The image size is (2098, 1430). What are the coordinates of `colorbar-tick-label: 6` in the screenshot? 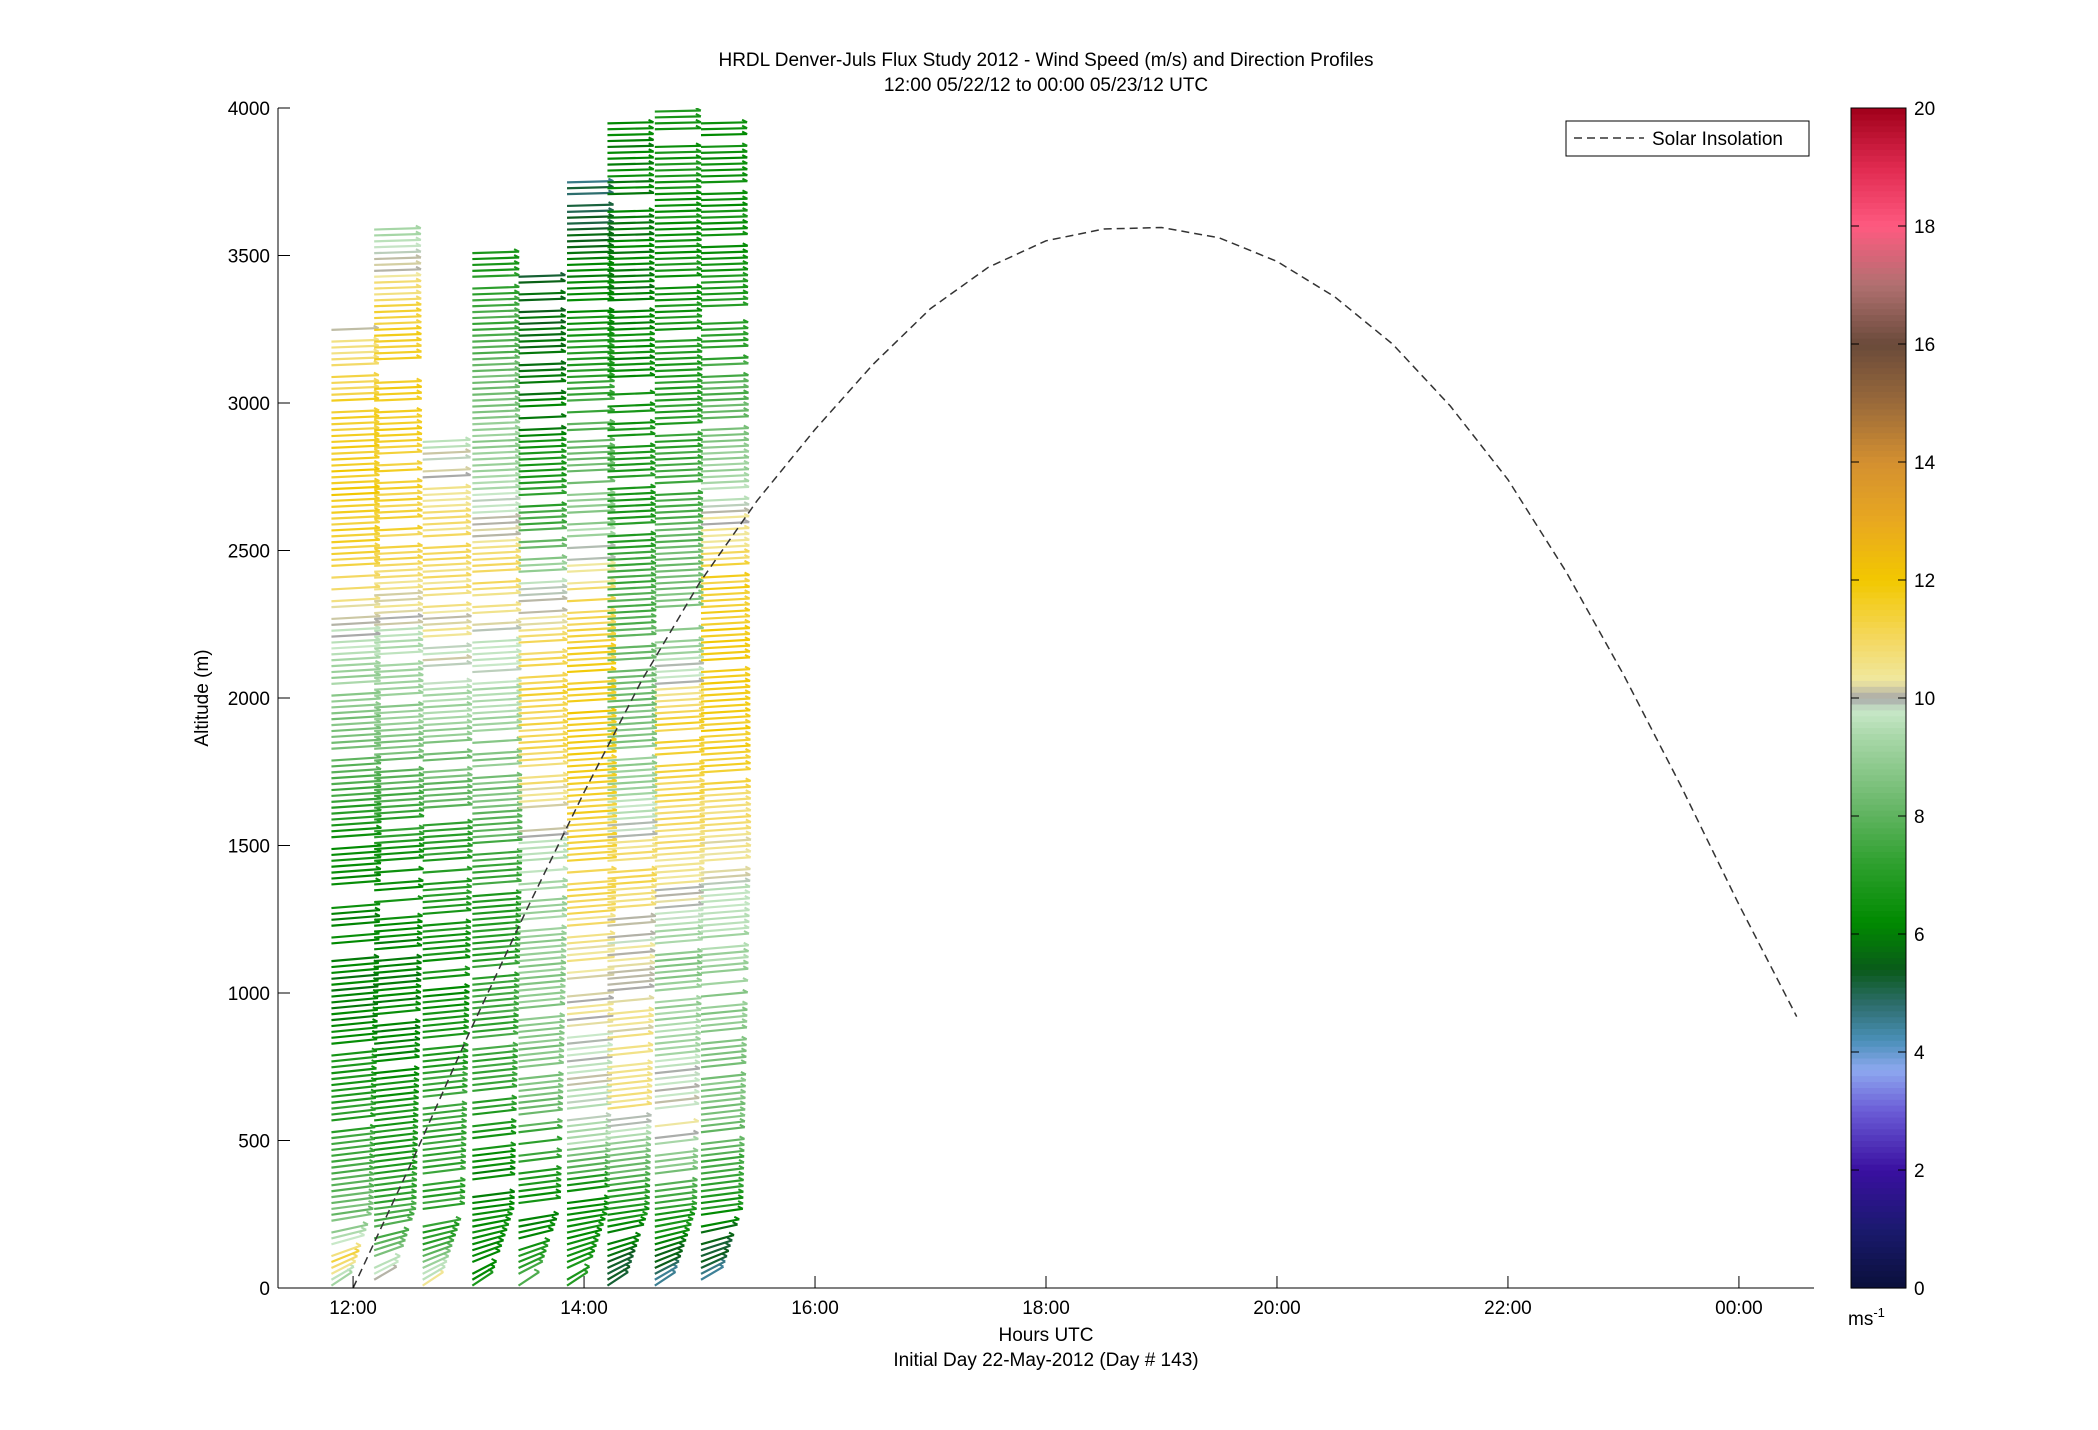 It's located at (1919, 935).